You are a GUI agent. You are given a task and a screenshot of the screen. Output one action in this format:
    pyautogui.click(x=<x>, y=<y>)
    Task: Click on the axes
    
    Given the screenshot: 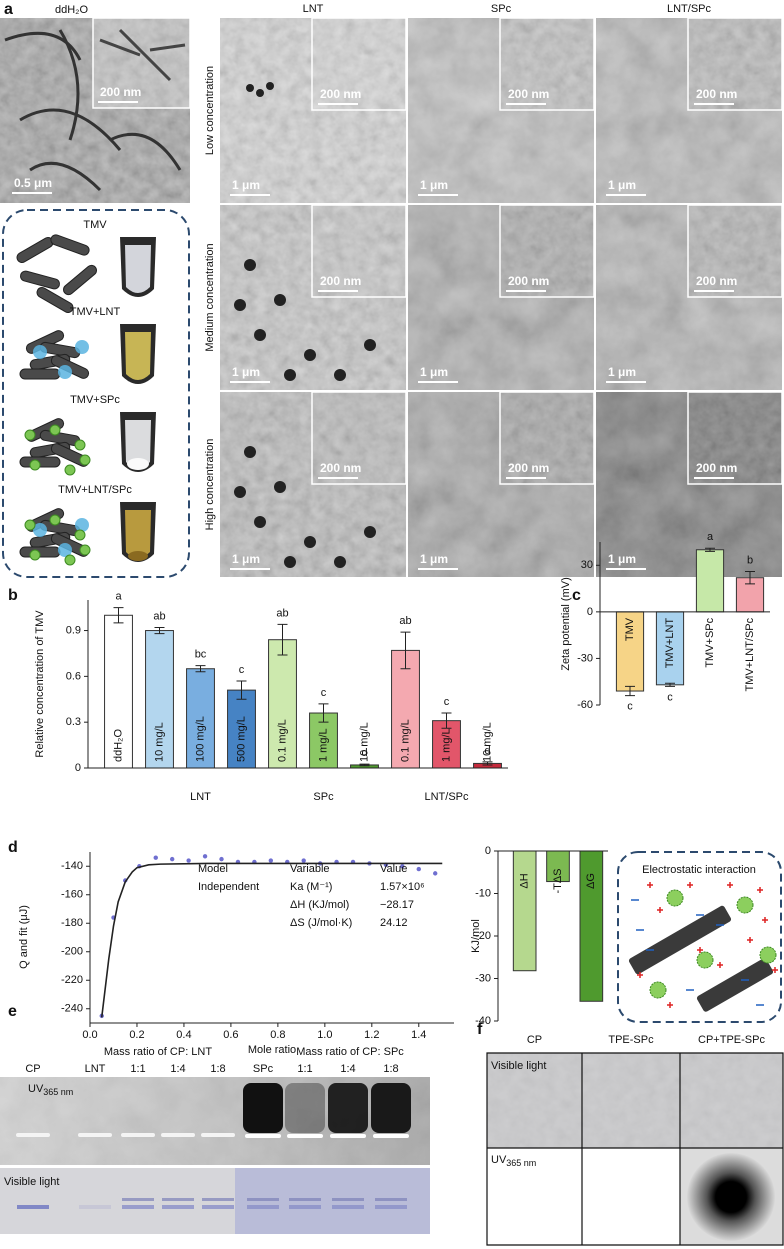 What is the action you would take?
    pyautogui.click(x=271, y=938)
    